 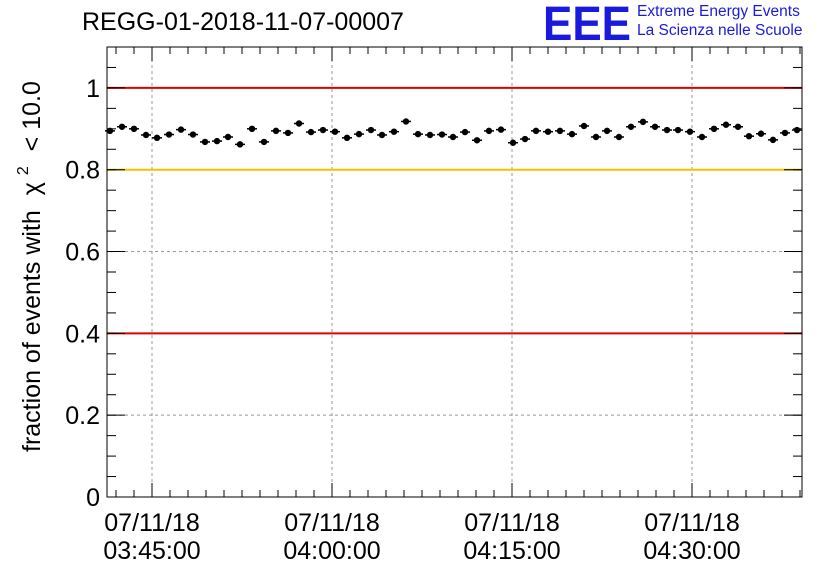 What do you see at coordinates (32, 331) in the screenshot?
I see `y-axis-label-main: fraction of events with` at bounding box center [32, 331].